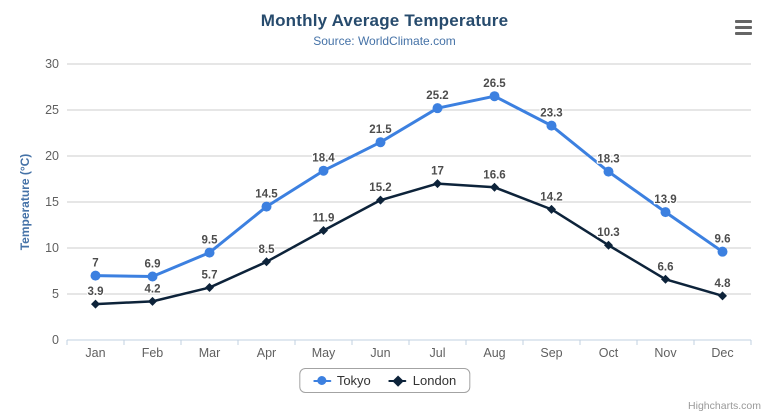  I want to click on x-axis-label: May, so click(324, 353).